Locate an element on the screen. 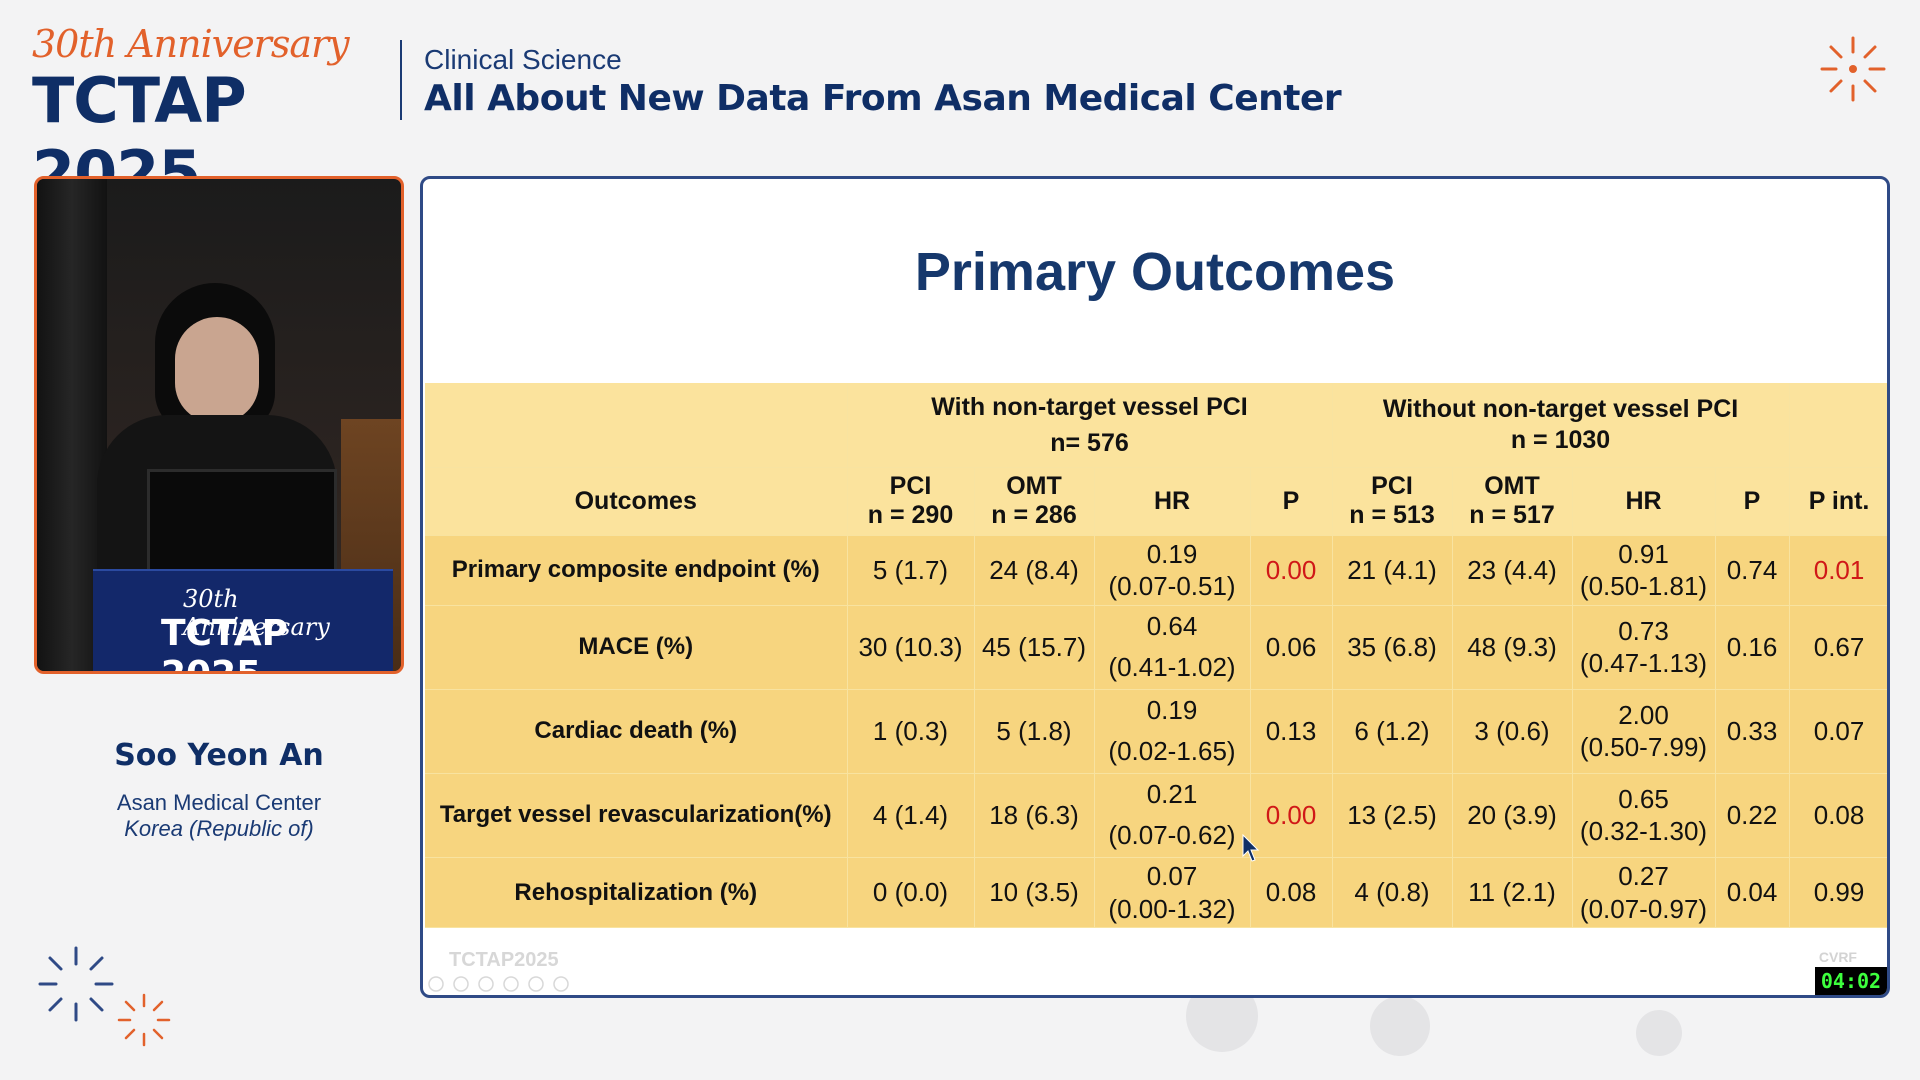 The width and height of the screenshot is (1920, 1080). p-without-value: 0.16 is located at coordinates (1752, 647).